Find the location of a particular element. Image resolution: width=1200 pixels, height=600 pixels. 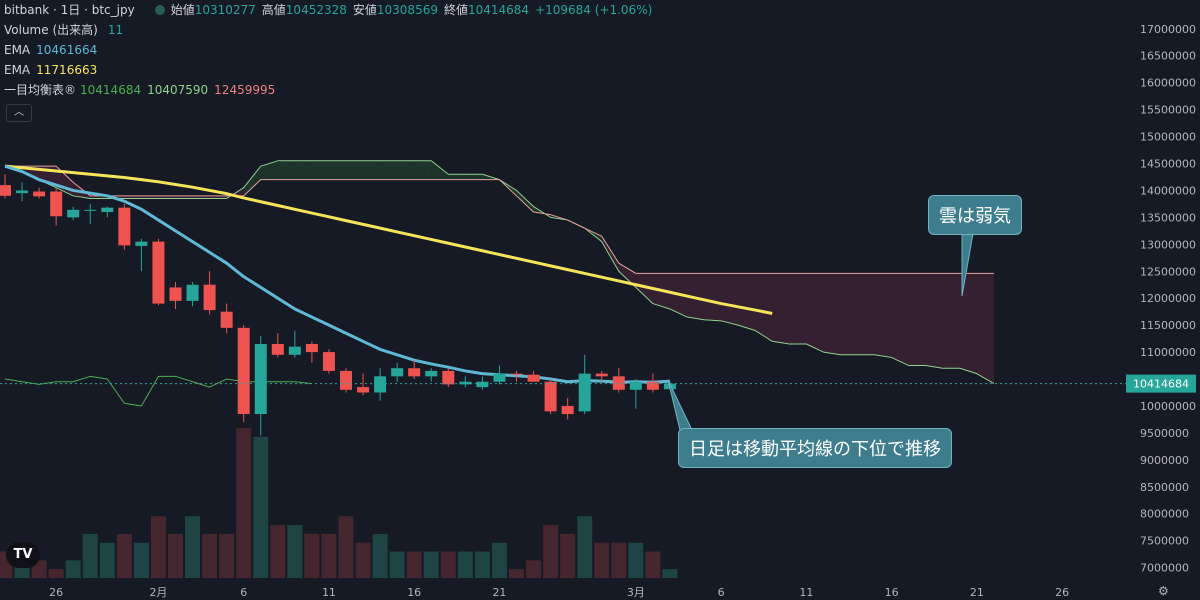

y-tick-label: 8000000 is located at coordinates (1164, 514).